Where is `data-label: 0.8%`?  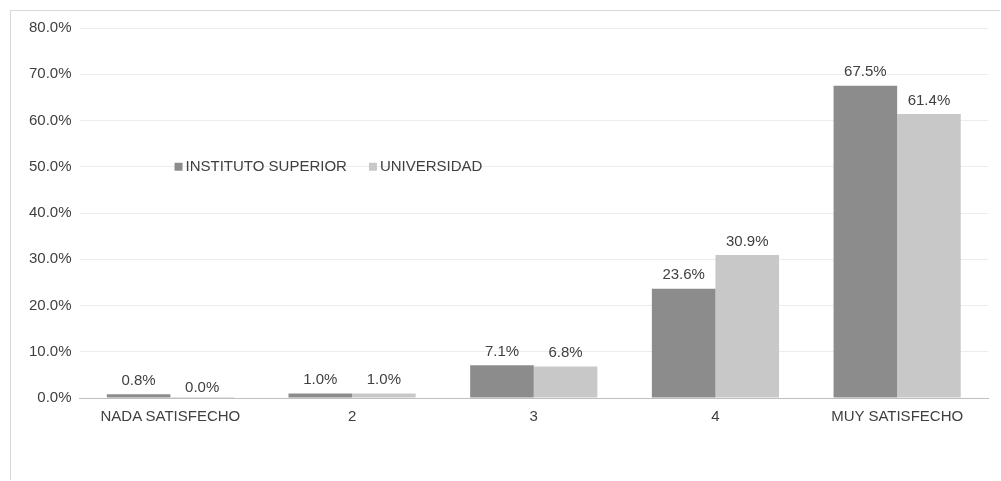 data-label: 0.8% is located at coordinates (138, 379).